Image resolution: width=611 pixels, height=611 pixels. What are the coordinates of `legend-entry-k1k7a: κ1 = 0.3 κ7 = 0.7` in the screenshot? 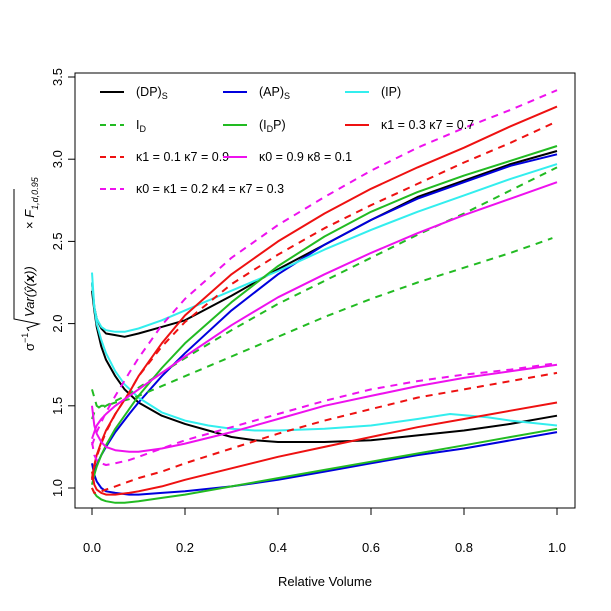 It's located at (409, 125).